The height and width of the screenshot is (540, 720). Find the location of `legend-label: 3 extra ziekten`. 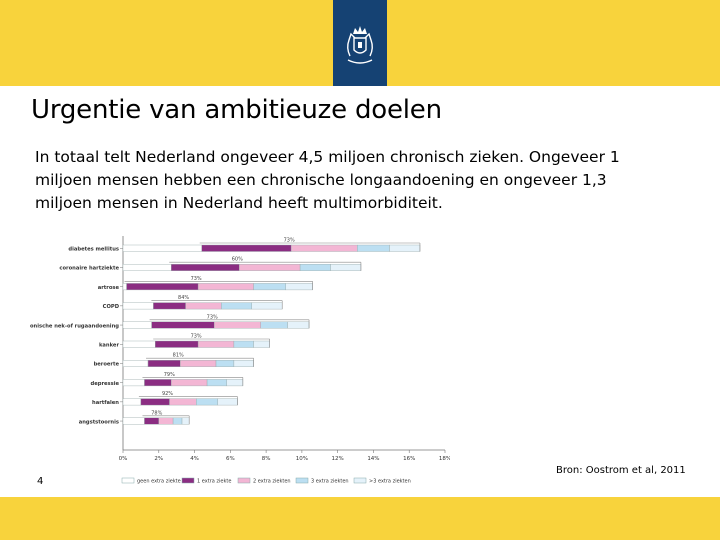

legend-label: 3 extra ziekten is located at coordinates (330, 482).